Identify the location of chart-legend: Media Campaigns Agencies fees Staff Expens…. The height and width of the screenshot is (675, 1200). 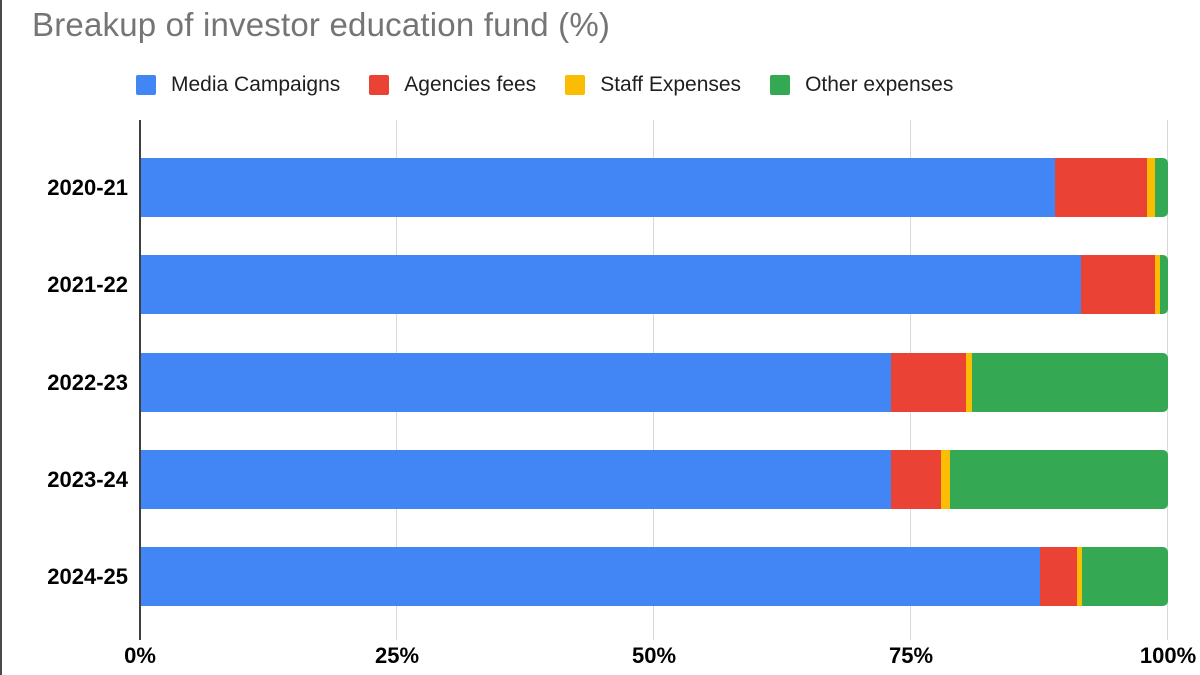
(544, 85).